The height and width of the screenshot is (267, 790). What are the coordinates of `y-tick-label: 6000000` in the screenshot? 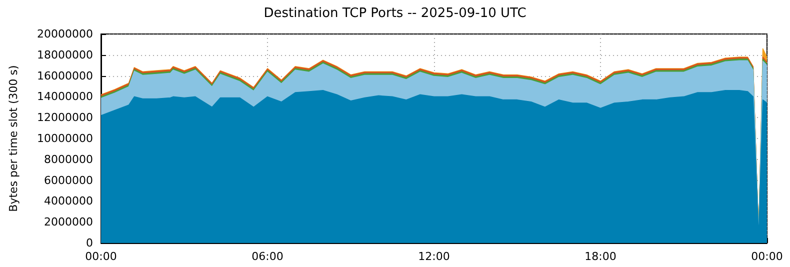 It's located at (68, 180).